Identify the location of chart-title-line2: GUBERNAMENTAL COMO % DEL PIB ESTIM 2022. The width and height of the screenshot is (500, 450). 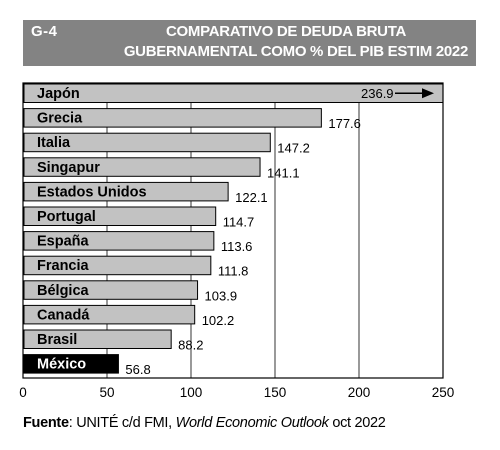
(295, 51).